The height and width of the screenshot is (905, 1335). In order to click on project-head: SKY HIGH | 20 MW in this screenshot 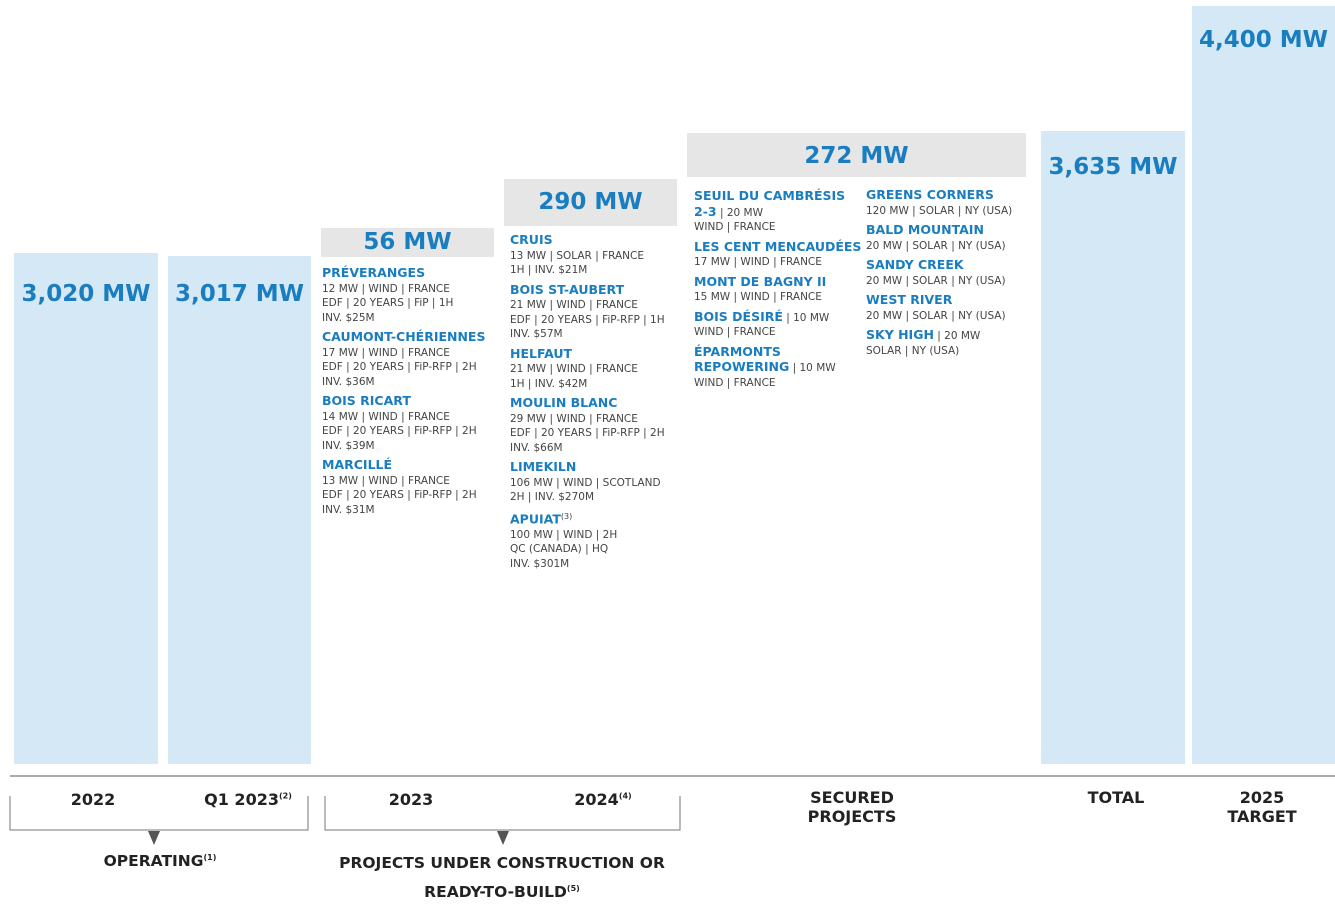, I will do `click(948, 335)`.